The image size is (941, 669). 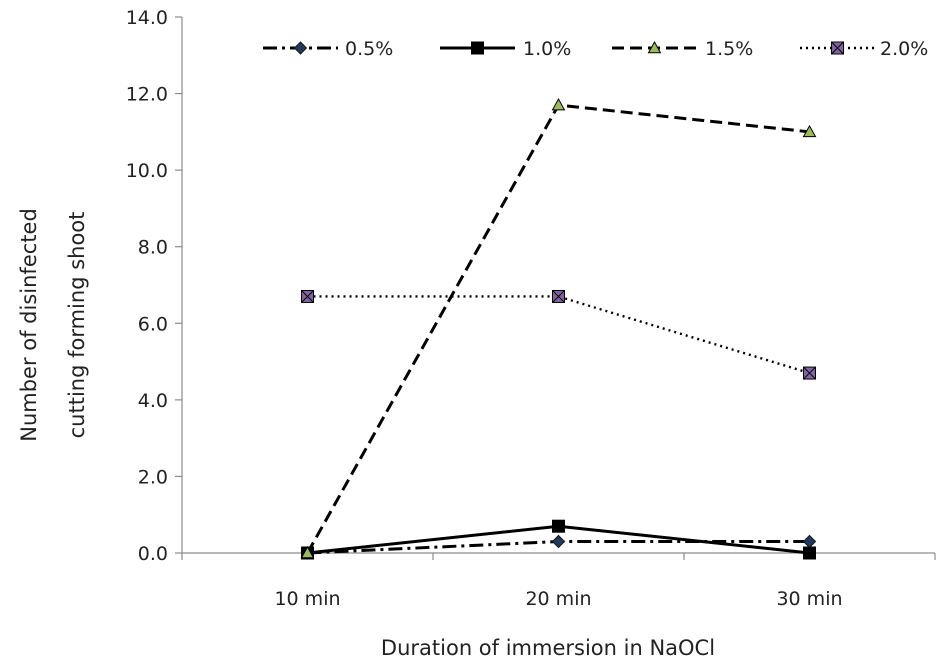 What do you see at coordinates (307, 599) in the screenshot?
I see `x-tick-label: 10 min` at bounding box center [307, 599].